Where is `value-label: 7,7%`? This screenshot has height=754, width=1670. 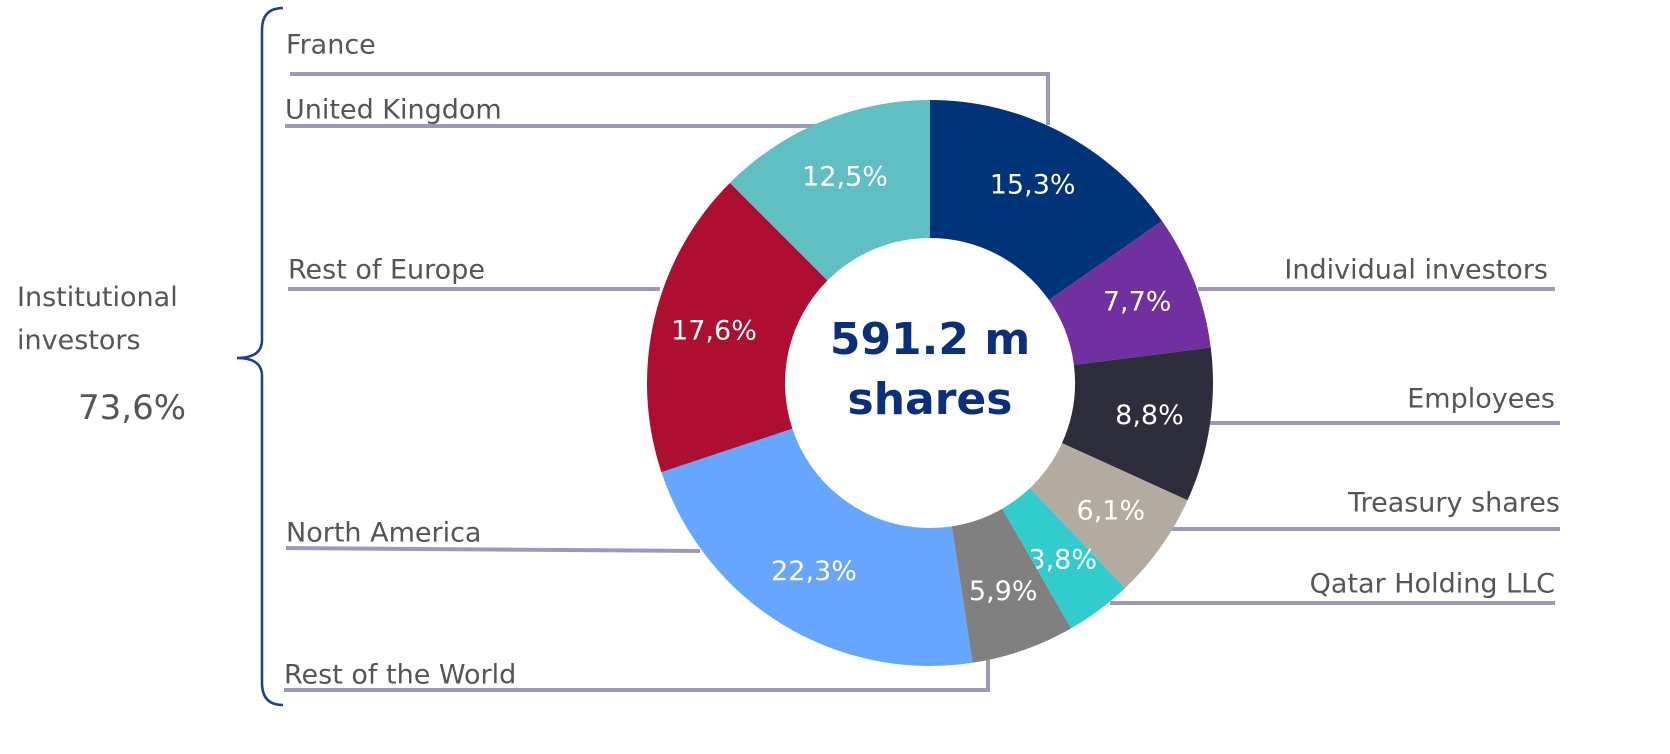 value-label: 7,7% is located at coordinates (1137, 302).